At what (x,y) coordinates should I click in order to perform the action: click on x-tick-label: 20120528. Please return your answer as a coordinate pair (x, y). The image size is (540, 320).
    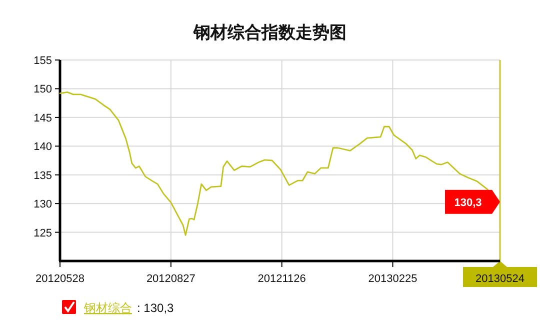
    Looking at the image, I should click on (60, 279).